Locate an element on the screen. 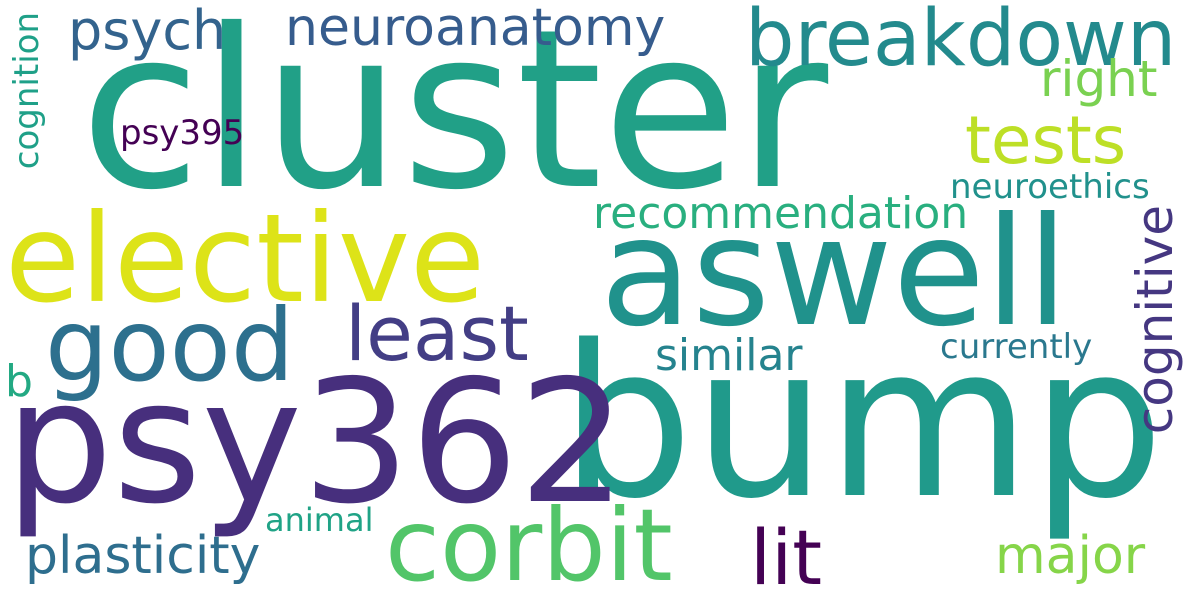 This screenshot has height=600, width=1200. word-similar: similar is located at coordinates (729, 355).